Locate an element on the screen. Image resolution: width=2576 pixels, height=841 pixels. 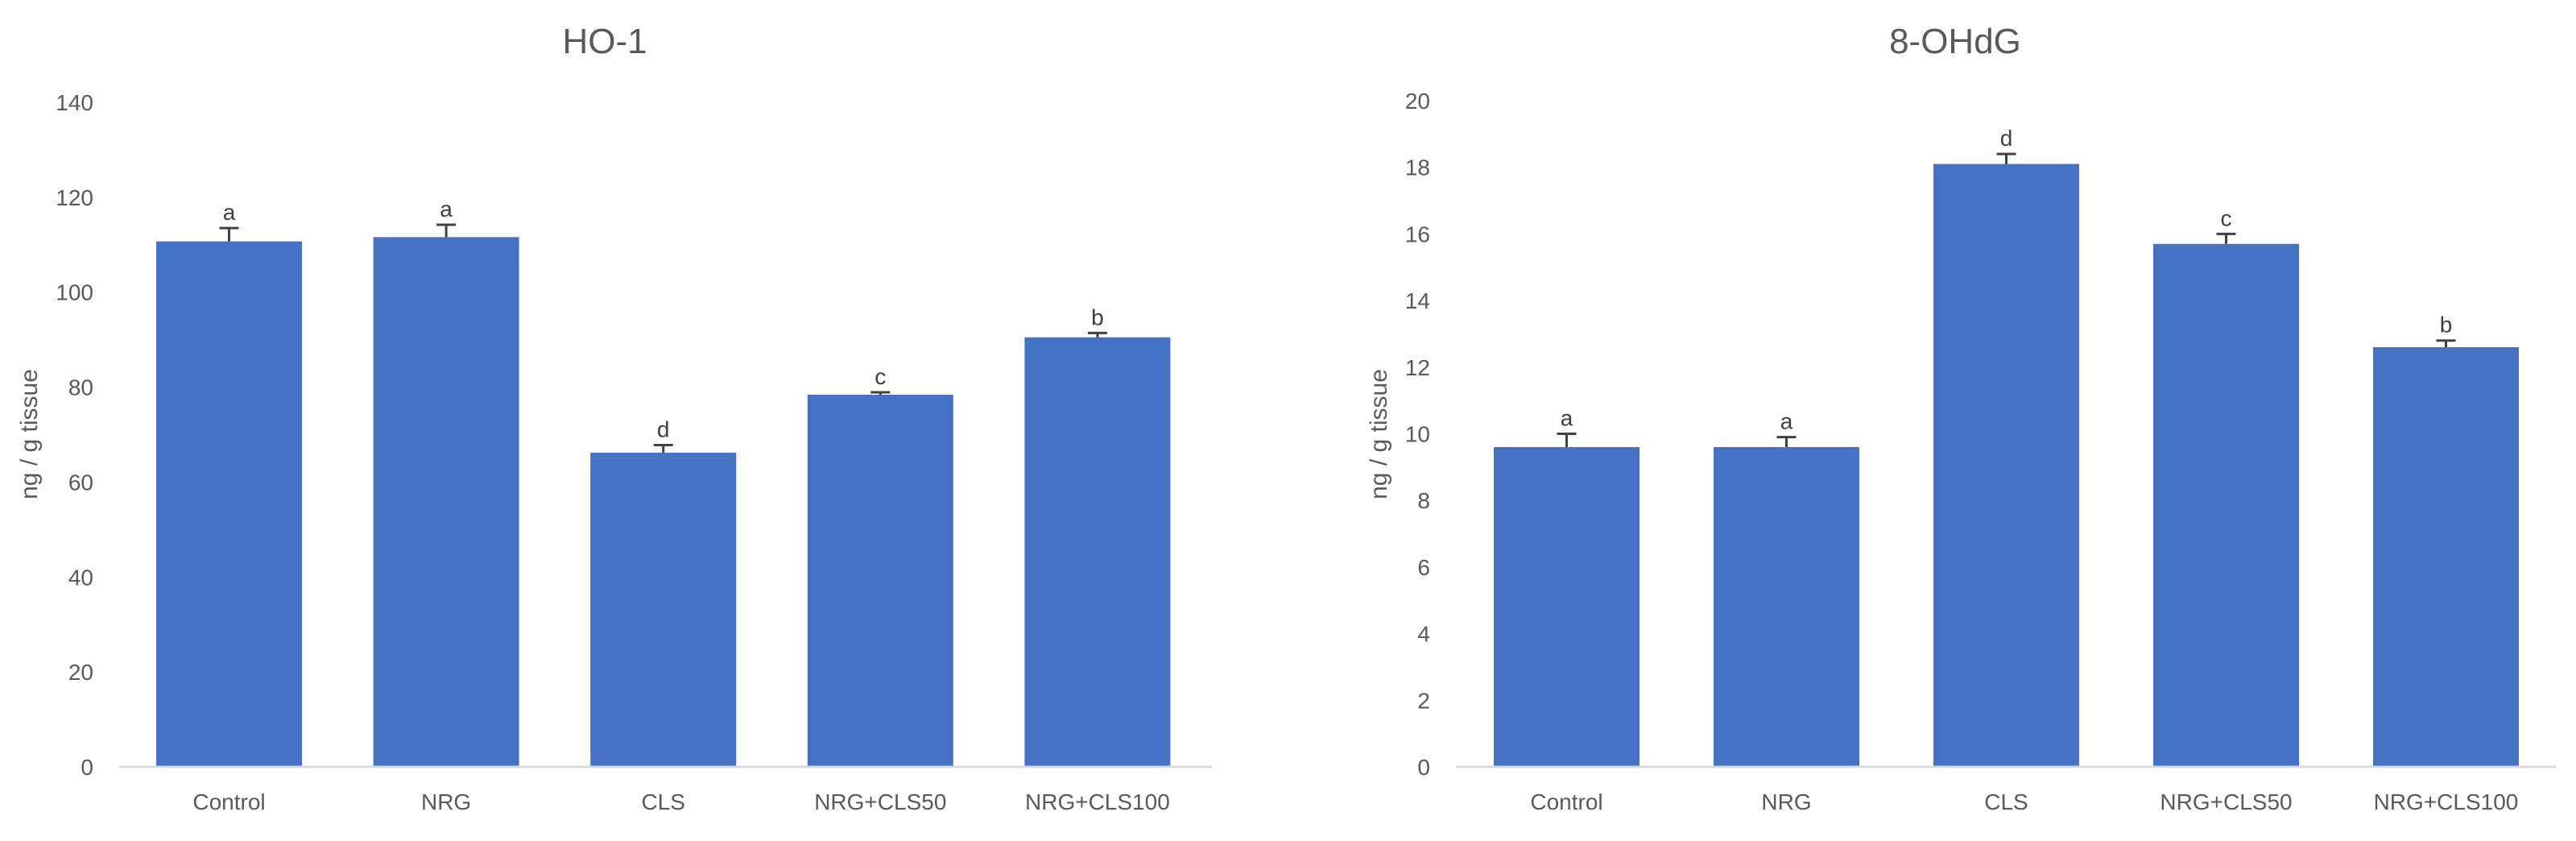
y-tick-label: 10 is located at coordinates (1418, 434).